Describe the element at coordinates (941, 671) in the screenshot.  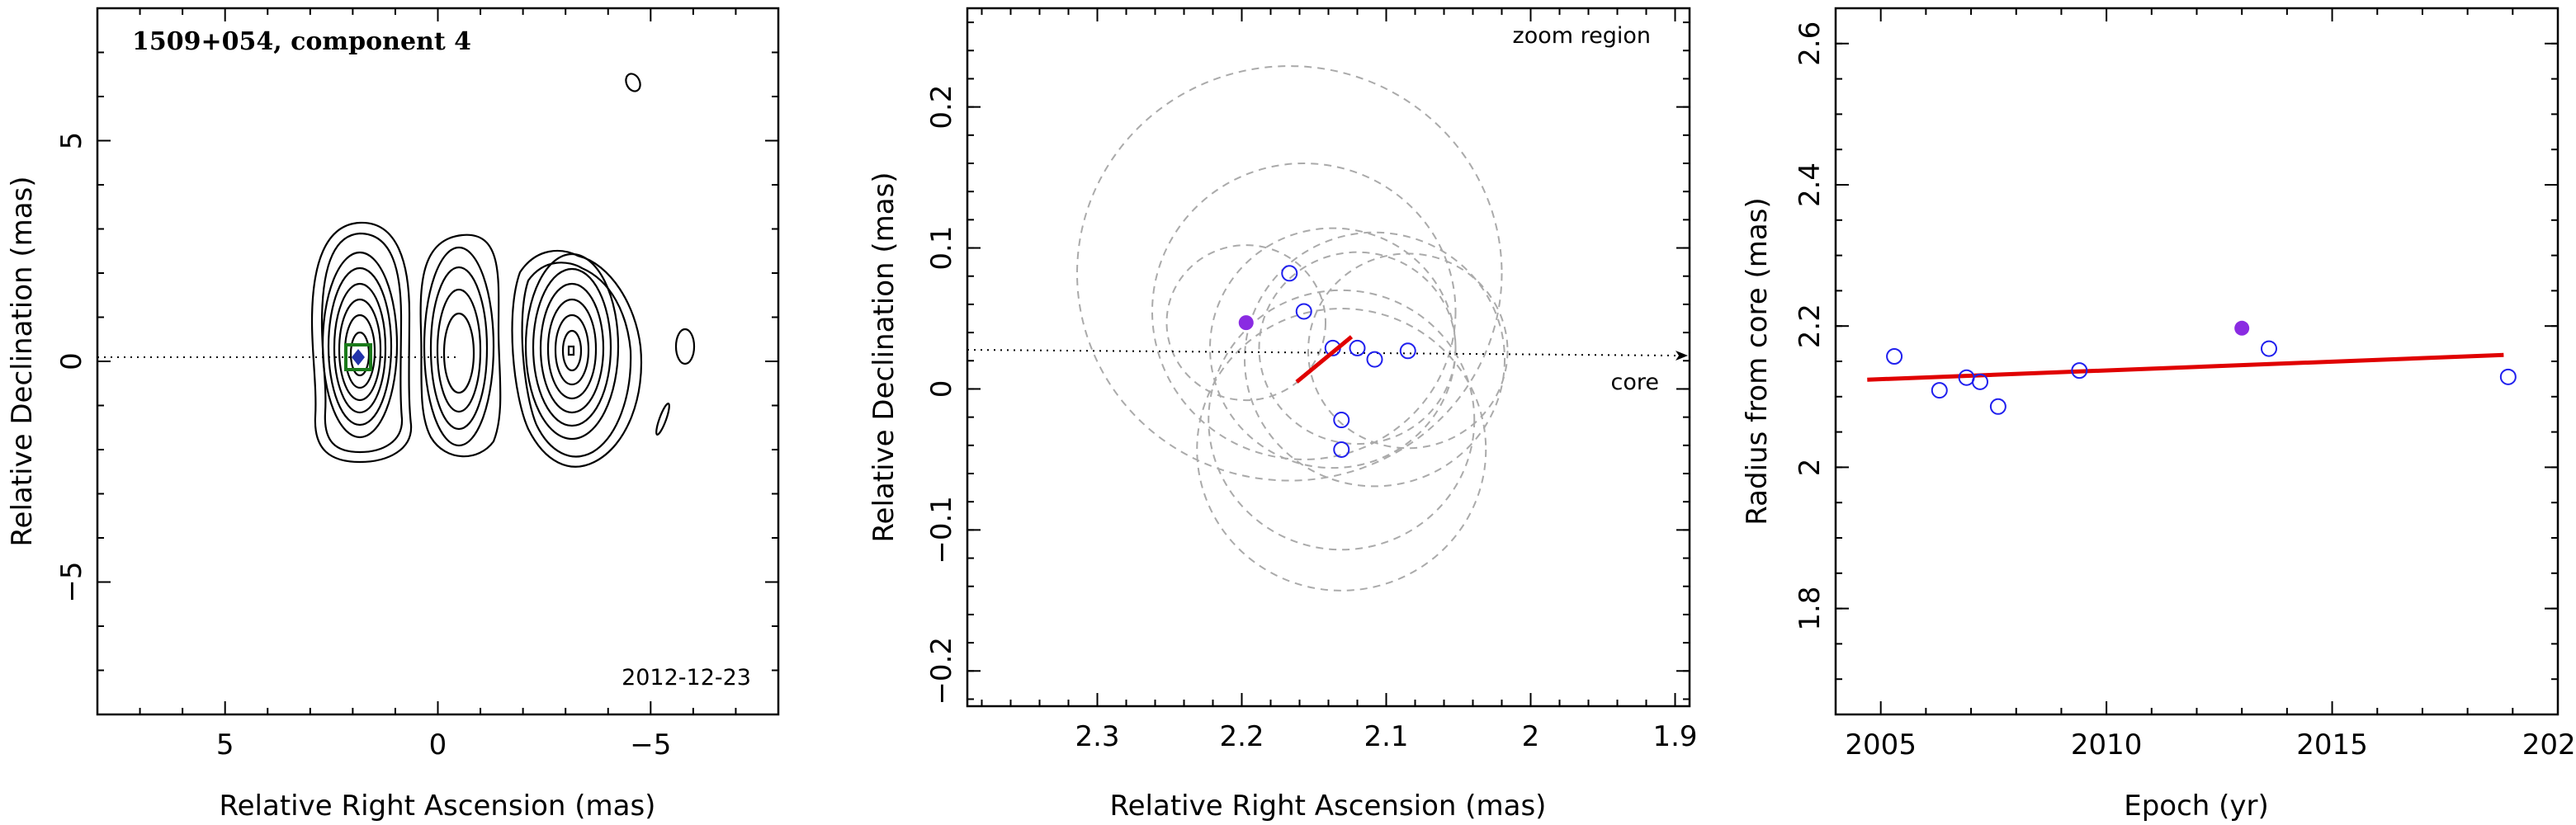
I see `p2-ytick-label: −0.2` at that location.